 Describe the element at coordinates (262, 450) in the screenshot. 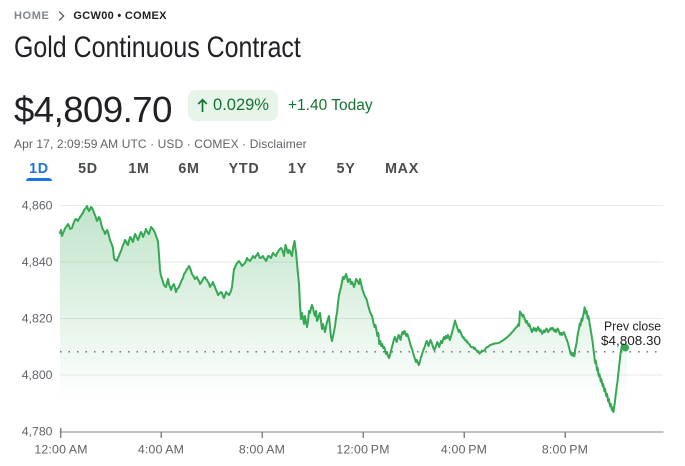

I see `svg-text: 8:00 AM` at that location.